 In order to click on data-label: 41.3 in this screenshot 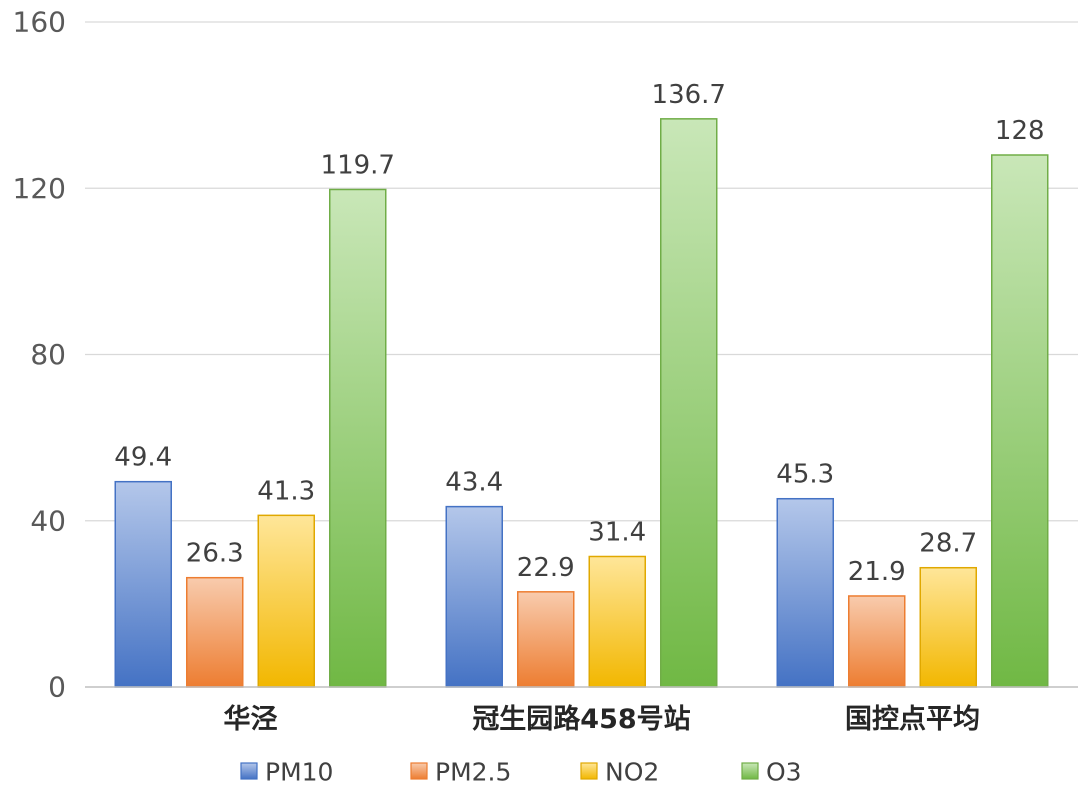, I will do `click(286, 491)`.